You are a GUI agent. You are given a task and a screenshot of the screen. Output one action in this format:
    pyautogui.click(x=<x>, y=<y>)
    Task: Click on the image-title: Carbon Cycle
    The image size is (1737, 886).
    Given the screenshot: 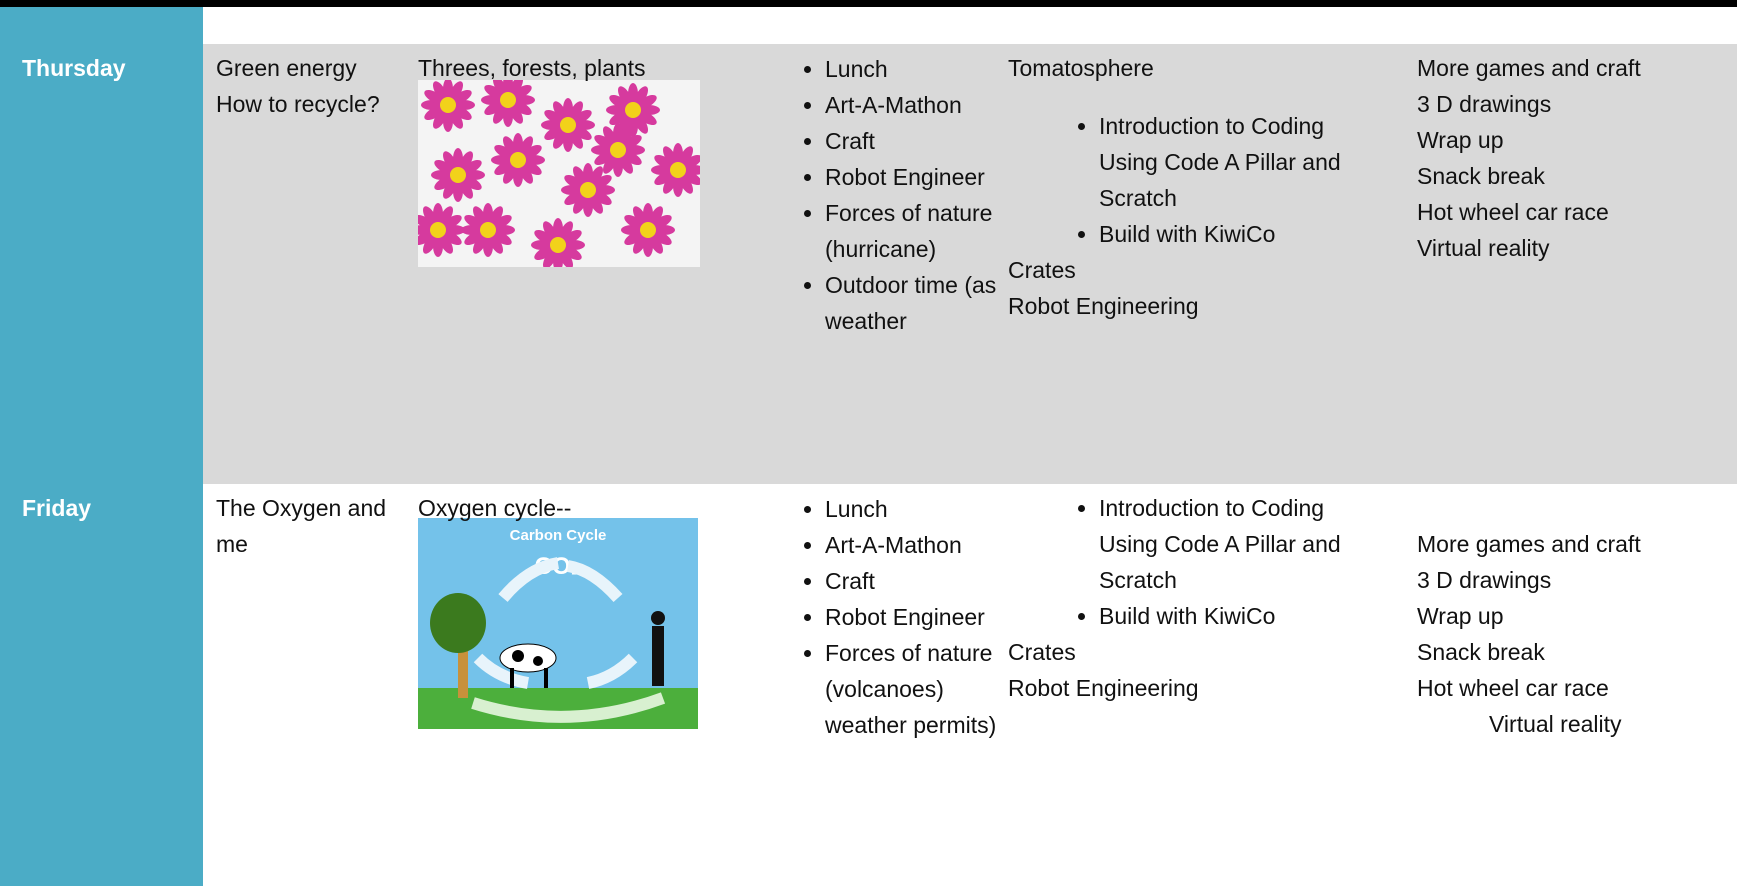 What is the action you would take?
    pyautogui.click(x=558, y=535)
    